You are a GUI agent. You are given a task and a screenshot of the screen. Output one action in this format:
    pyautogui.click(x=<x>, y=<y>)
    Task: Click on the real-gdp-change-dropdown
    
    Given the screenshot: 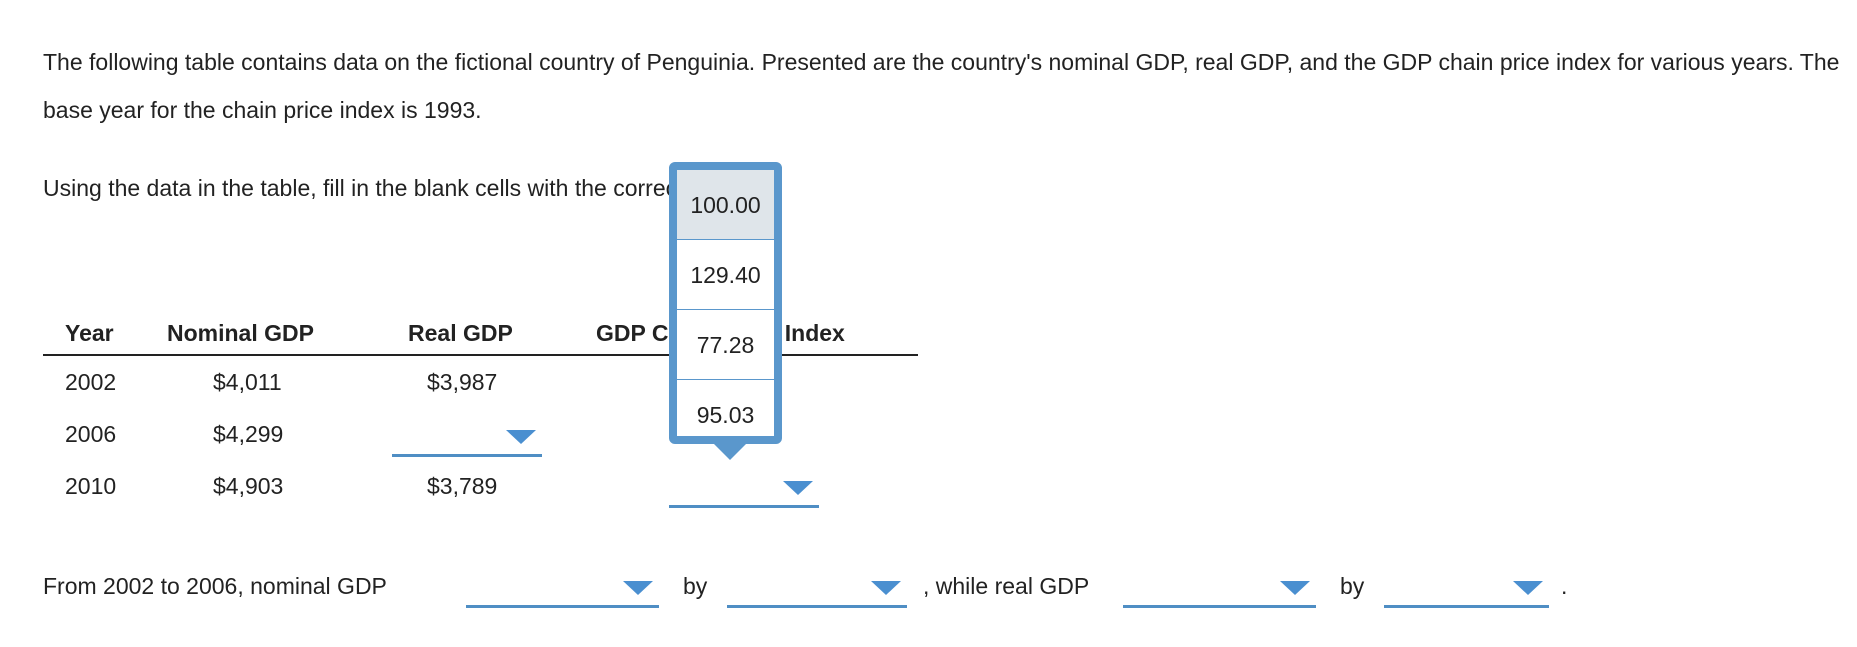 What is the action you would take?
    pyautogui.click(x=1219, y=588)
    